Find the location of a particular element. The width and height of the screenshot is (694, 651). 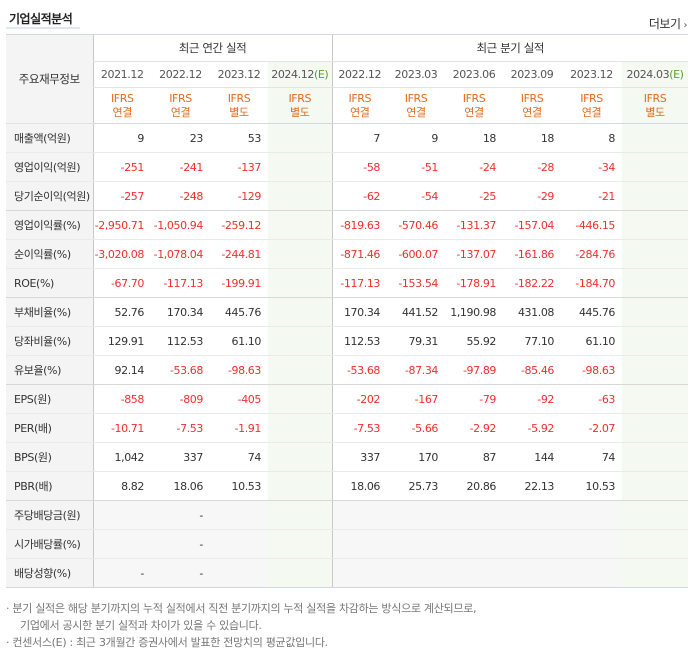

value-cell: -28 is located at coordinates (532, 167).